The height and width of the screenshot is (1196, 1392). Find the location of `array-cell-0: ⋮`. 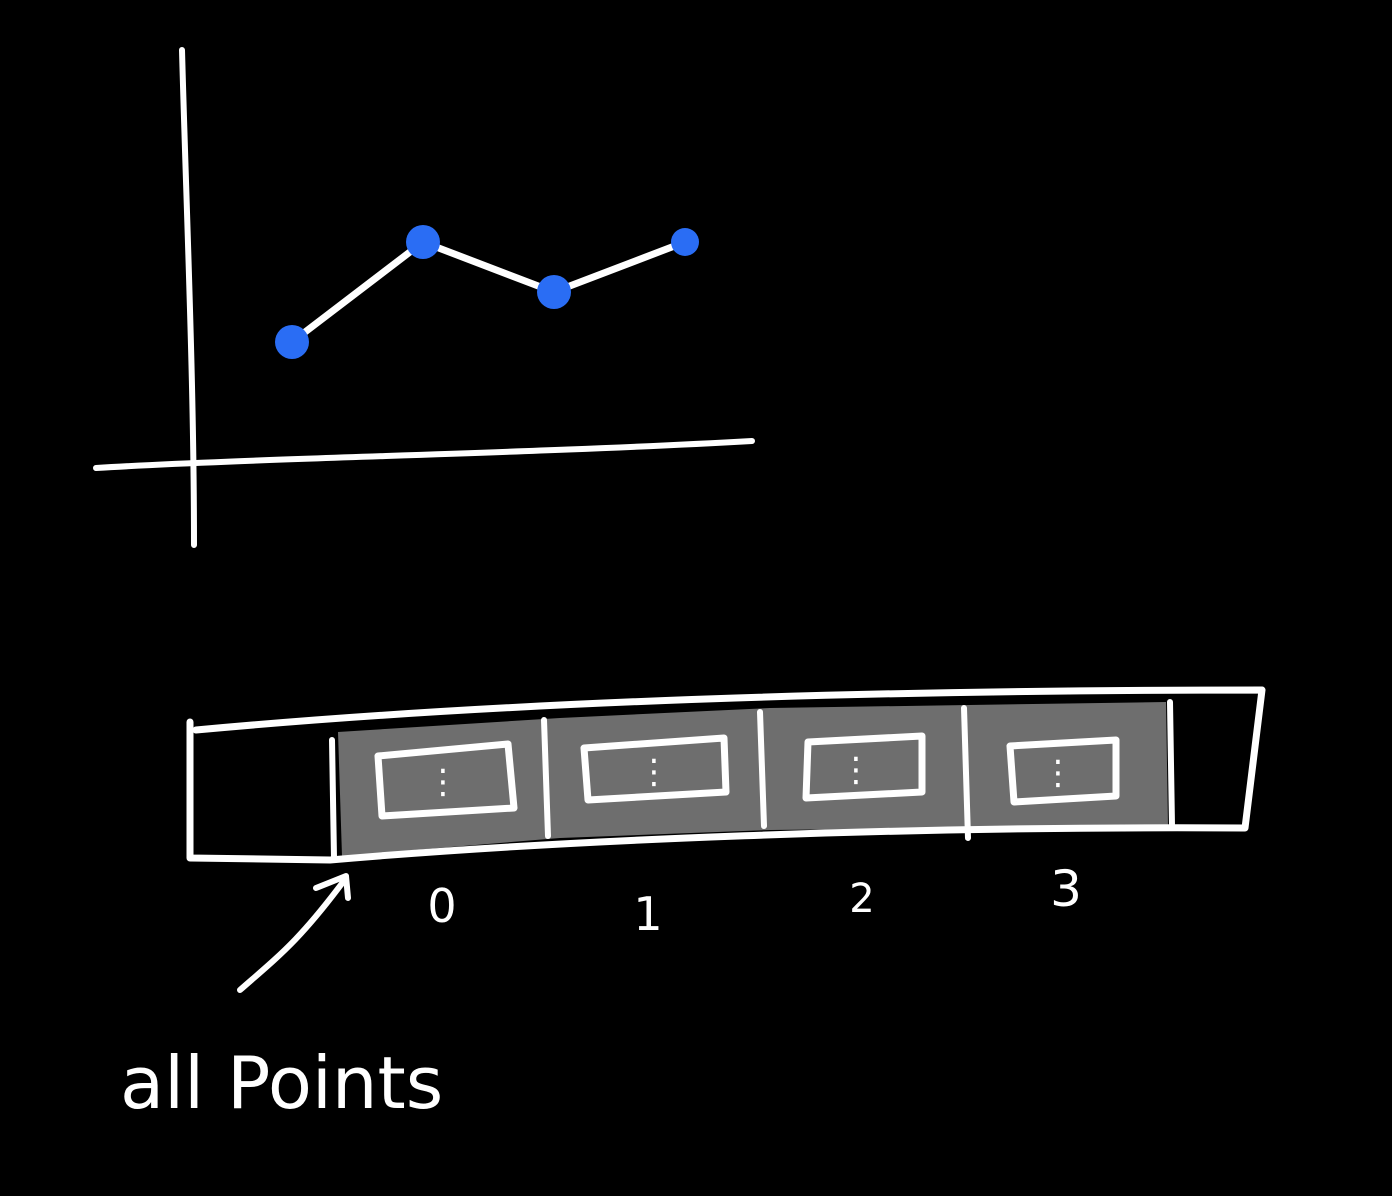

array-cell-0: ⋮ is located at coordinates (446, 780).